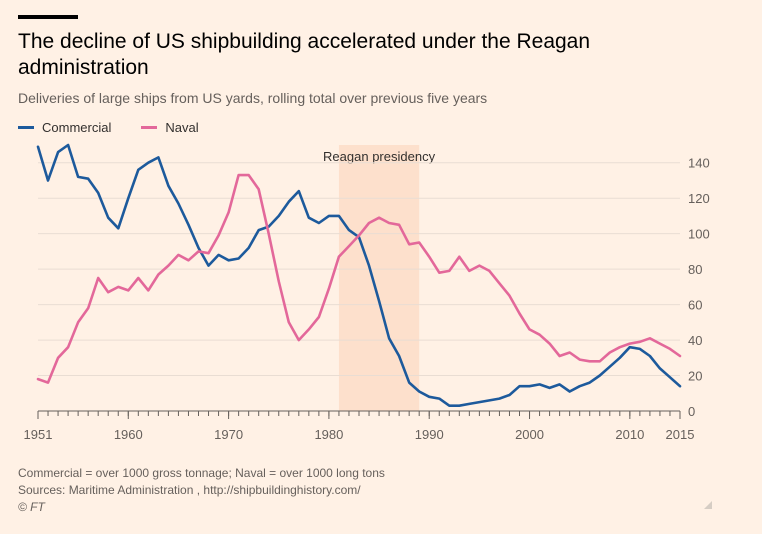  I want to click on legend-label-naval: Naval, so click(182, 127).